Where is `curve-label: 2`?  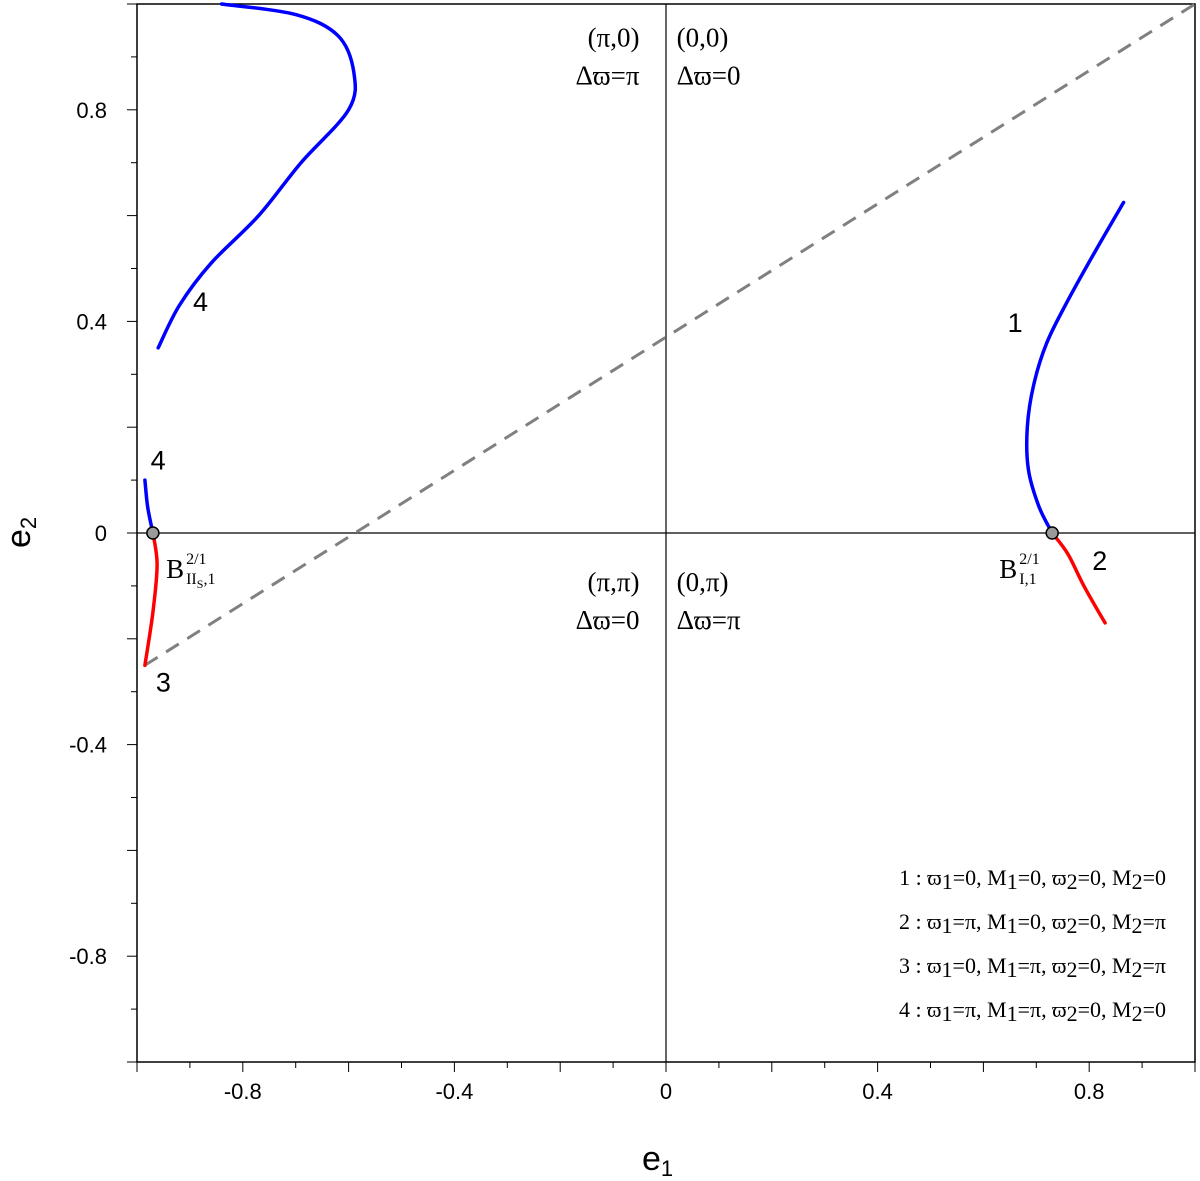
curve-label: 2 is located at coordinates (1099, 561).